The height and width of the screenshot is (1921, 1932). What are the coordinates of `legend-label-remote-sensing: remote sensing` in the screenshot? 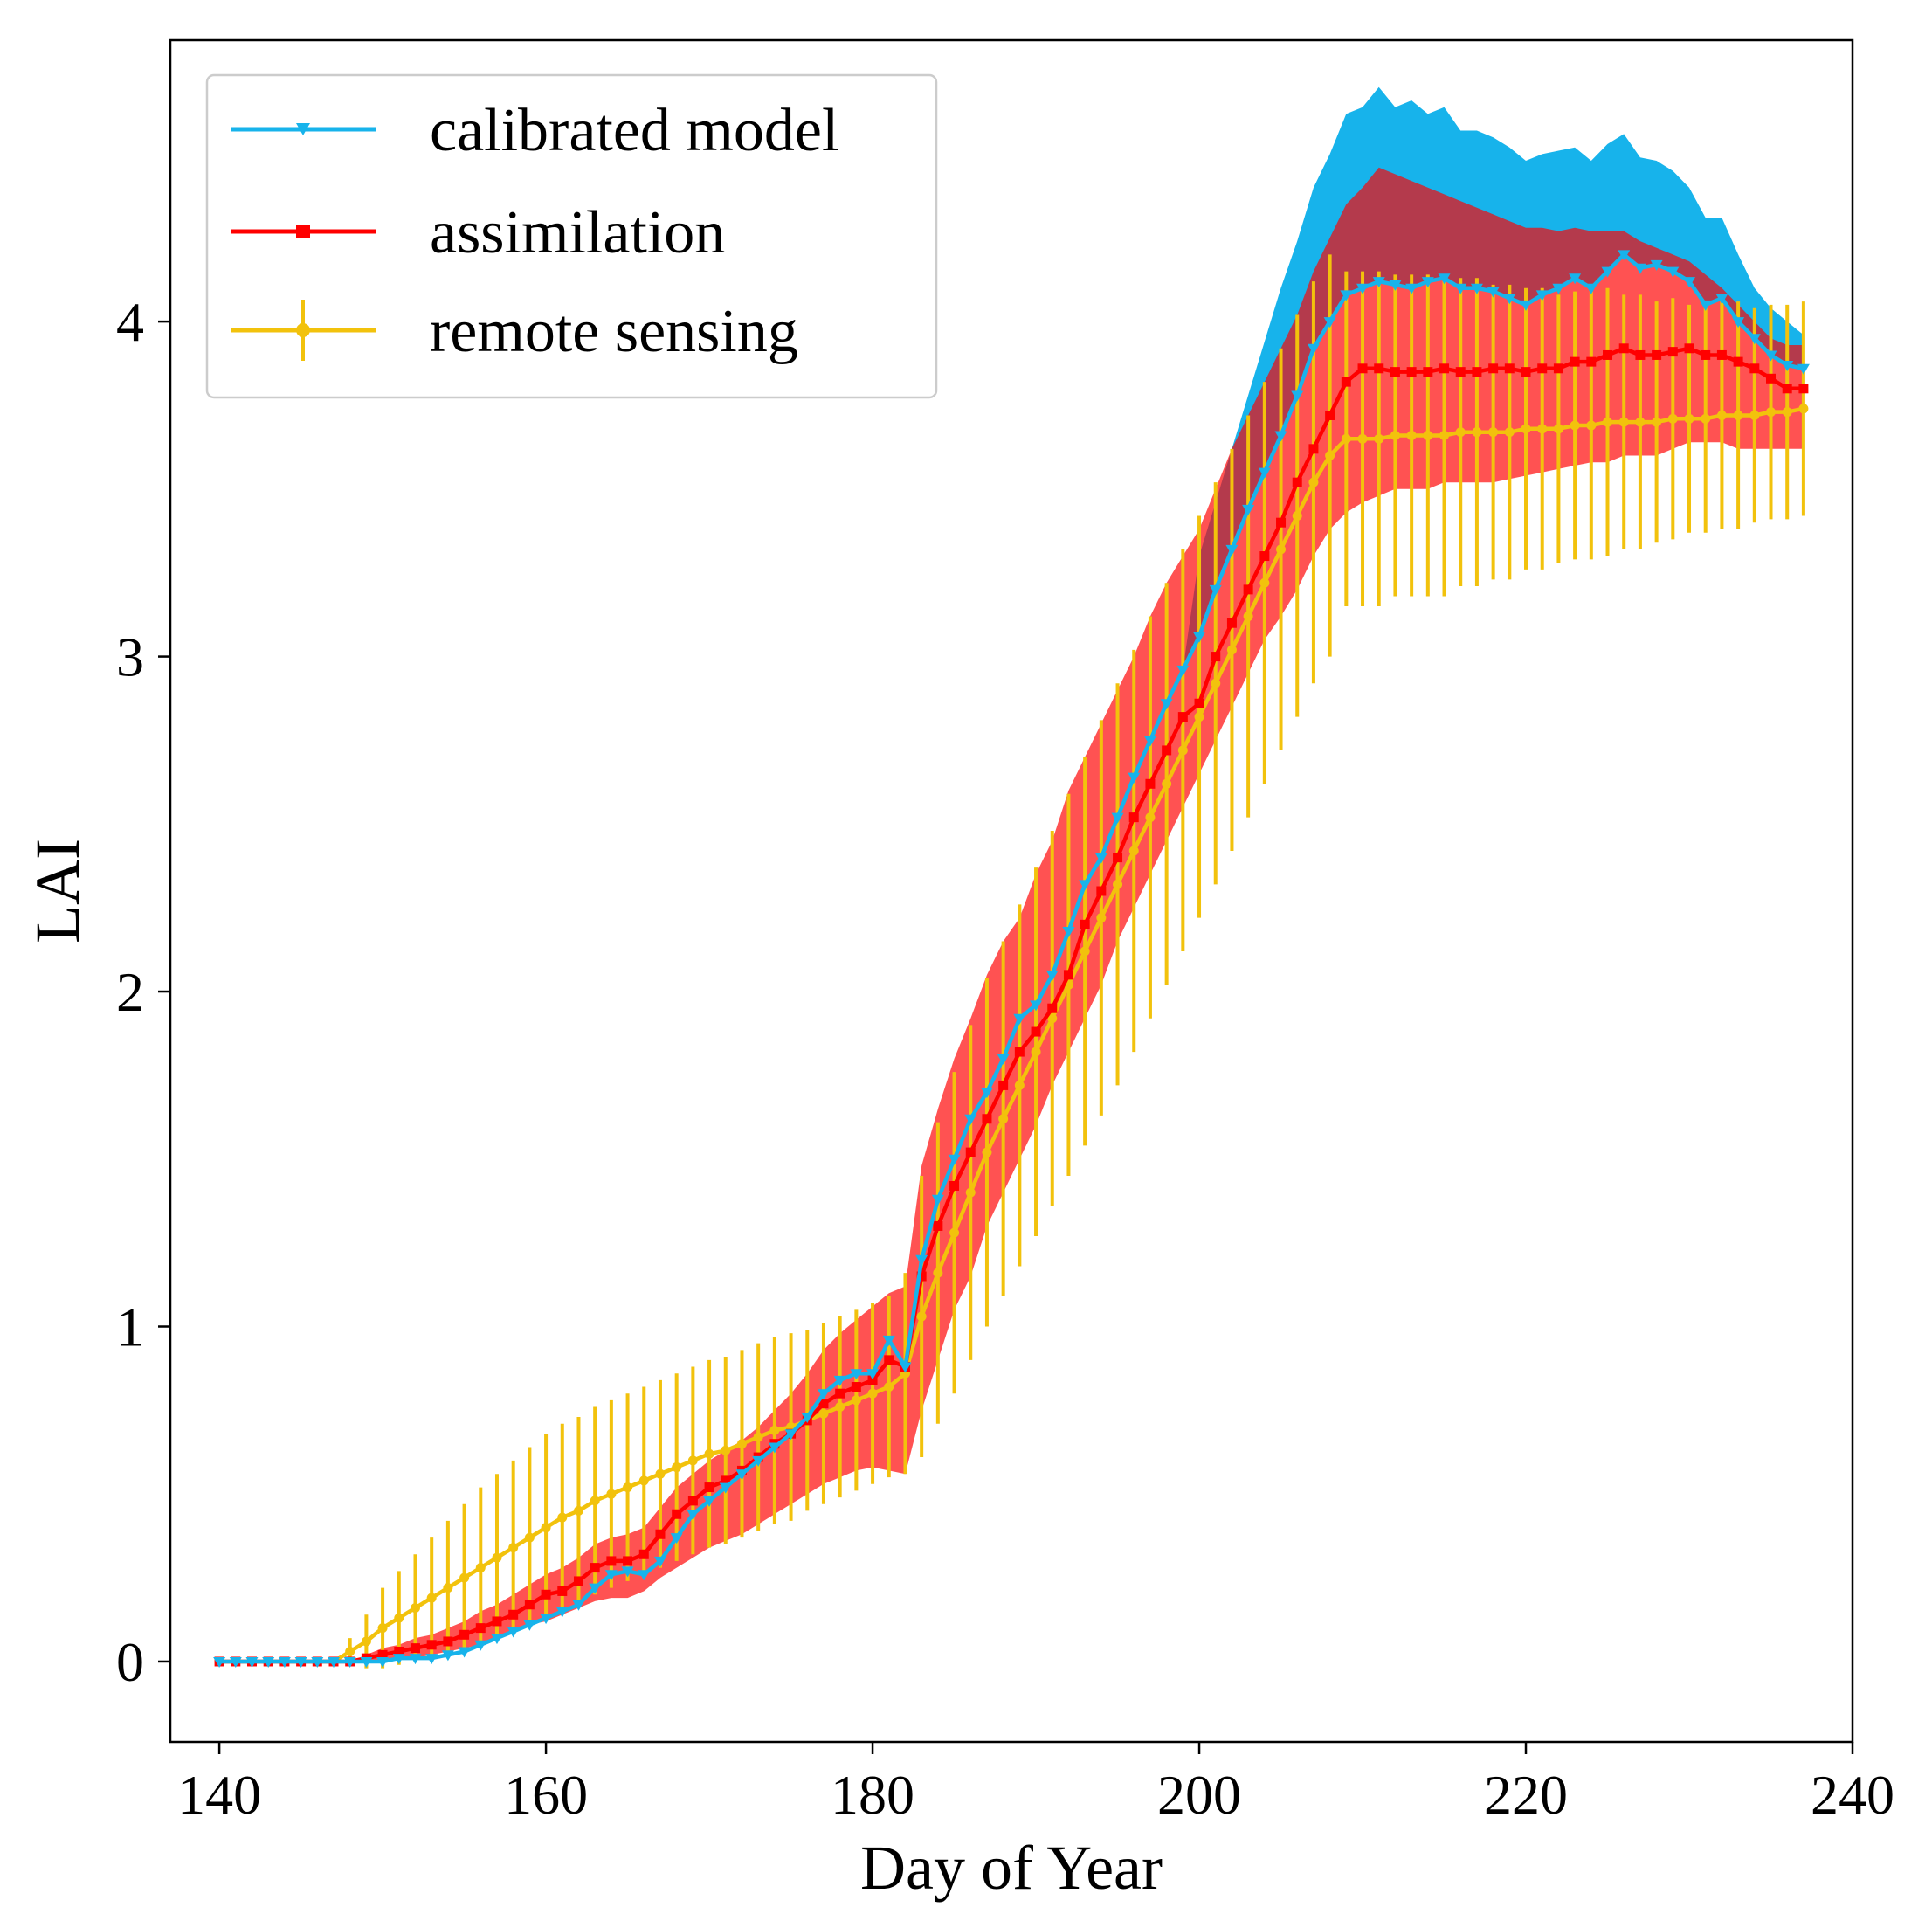 It's located at (614, 332).